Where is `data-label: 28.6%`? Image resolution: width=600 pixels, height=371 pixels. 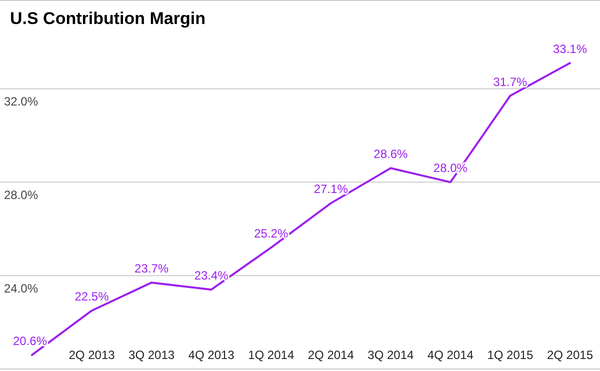 data-label: 28.6% is located at coordinates (391, 154).